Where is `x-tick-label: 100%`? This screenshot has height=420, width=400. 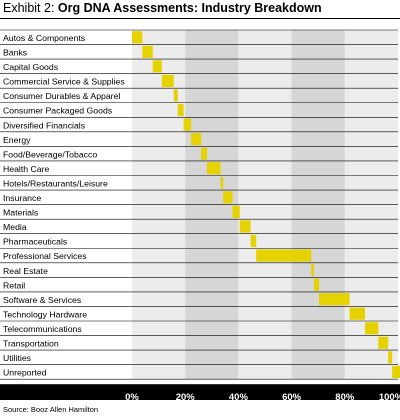
x-tick-label: 100% is located at coordinates (389, 396).